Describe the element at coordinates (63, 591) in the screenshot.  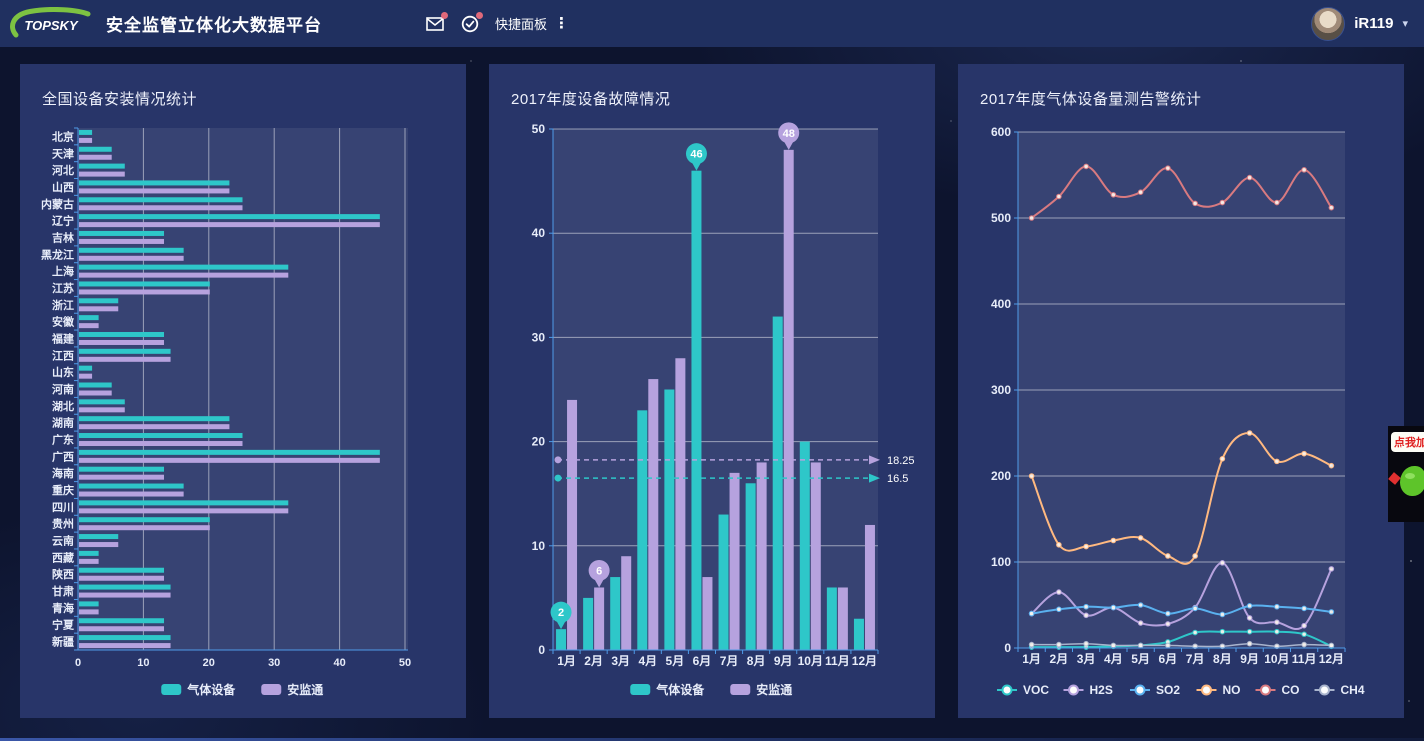
I see `svg-text: 甘肃` at that location.